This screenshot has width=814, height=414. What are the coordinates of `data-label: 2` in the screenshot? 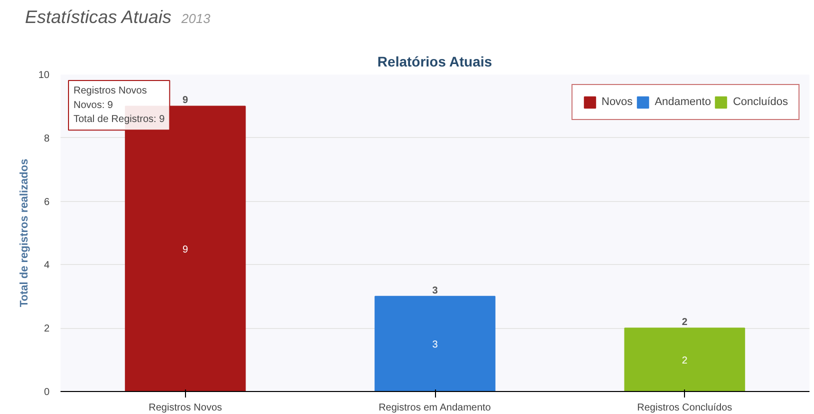 It's located at (685, 360).